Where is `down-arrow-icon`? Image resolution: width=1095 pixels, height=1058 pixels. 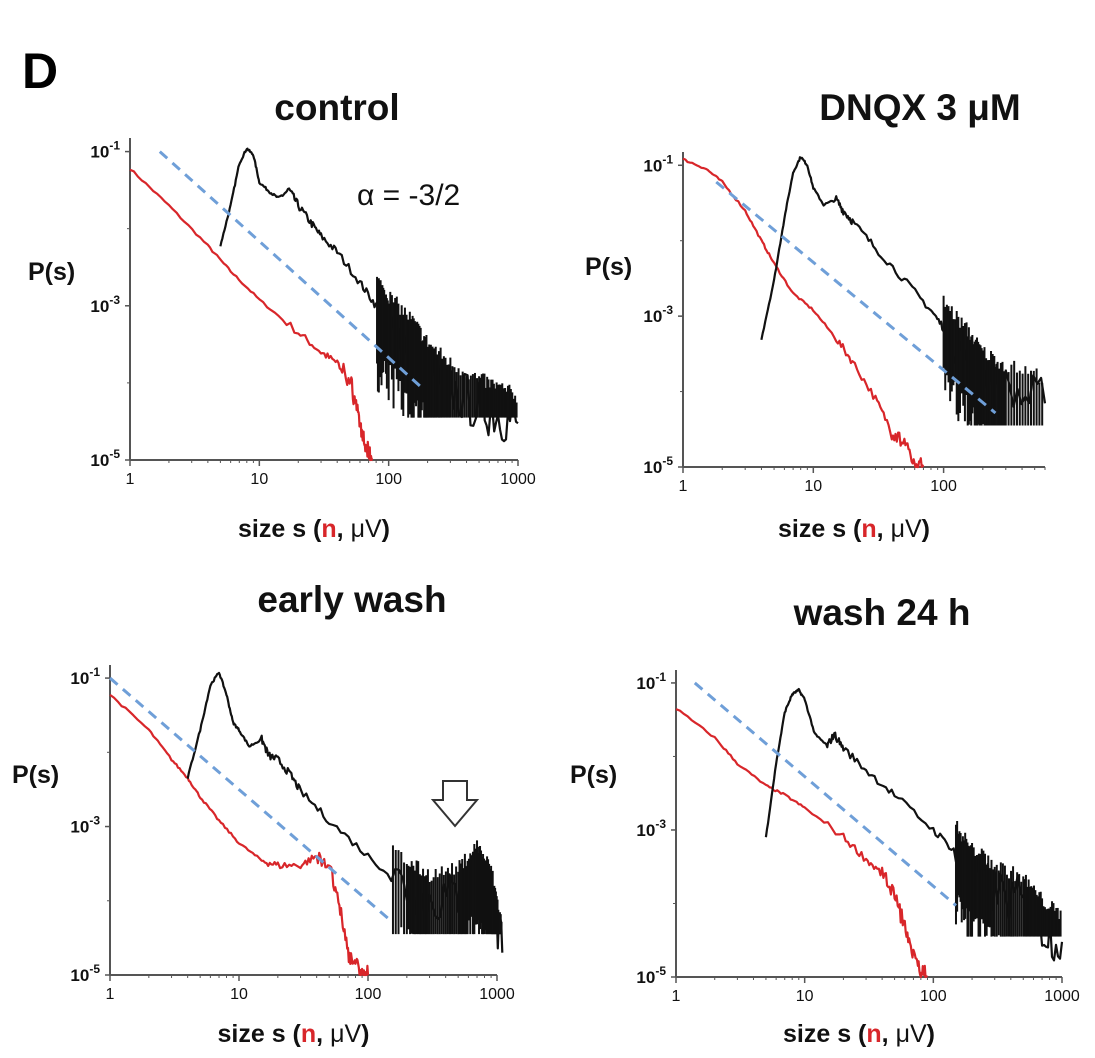
down-arrow-icon is located at coordinates (455, 804).